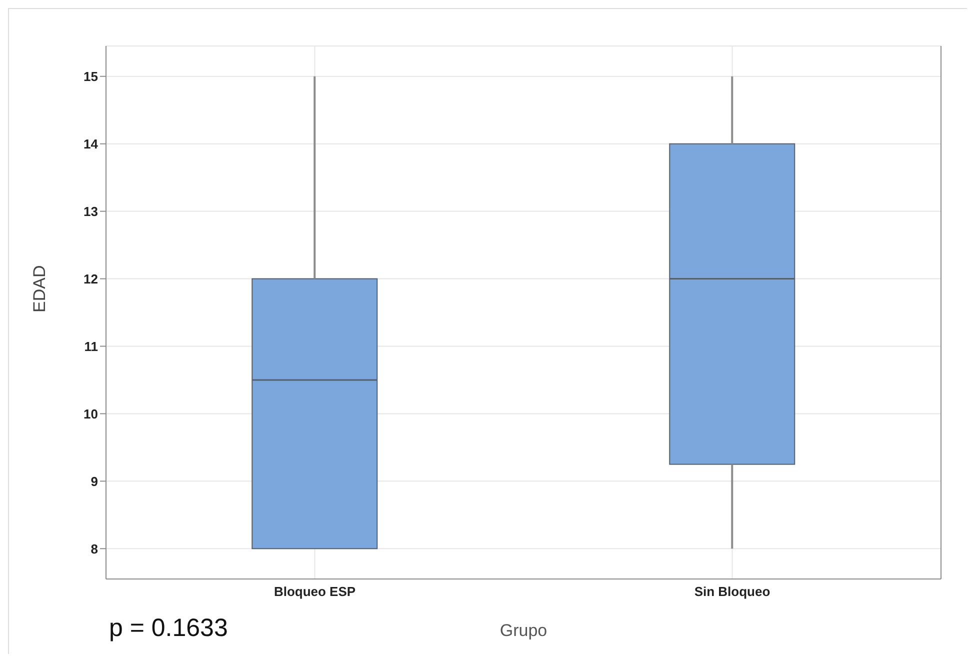 The image size is (976, 659). What do you see at coordinates (315, 592) in the screenshot?
I see `x-tick-label: Bloqueo ESP` at bounding box center [315, 592].